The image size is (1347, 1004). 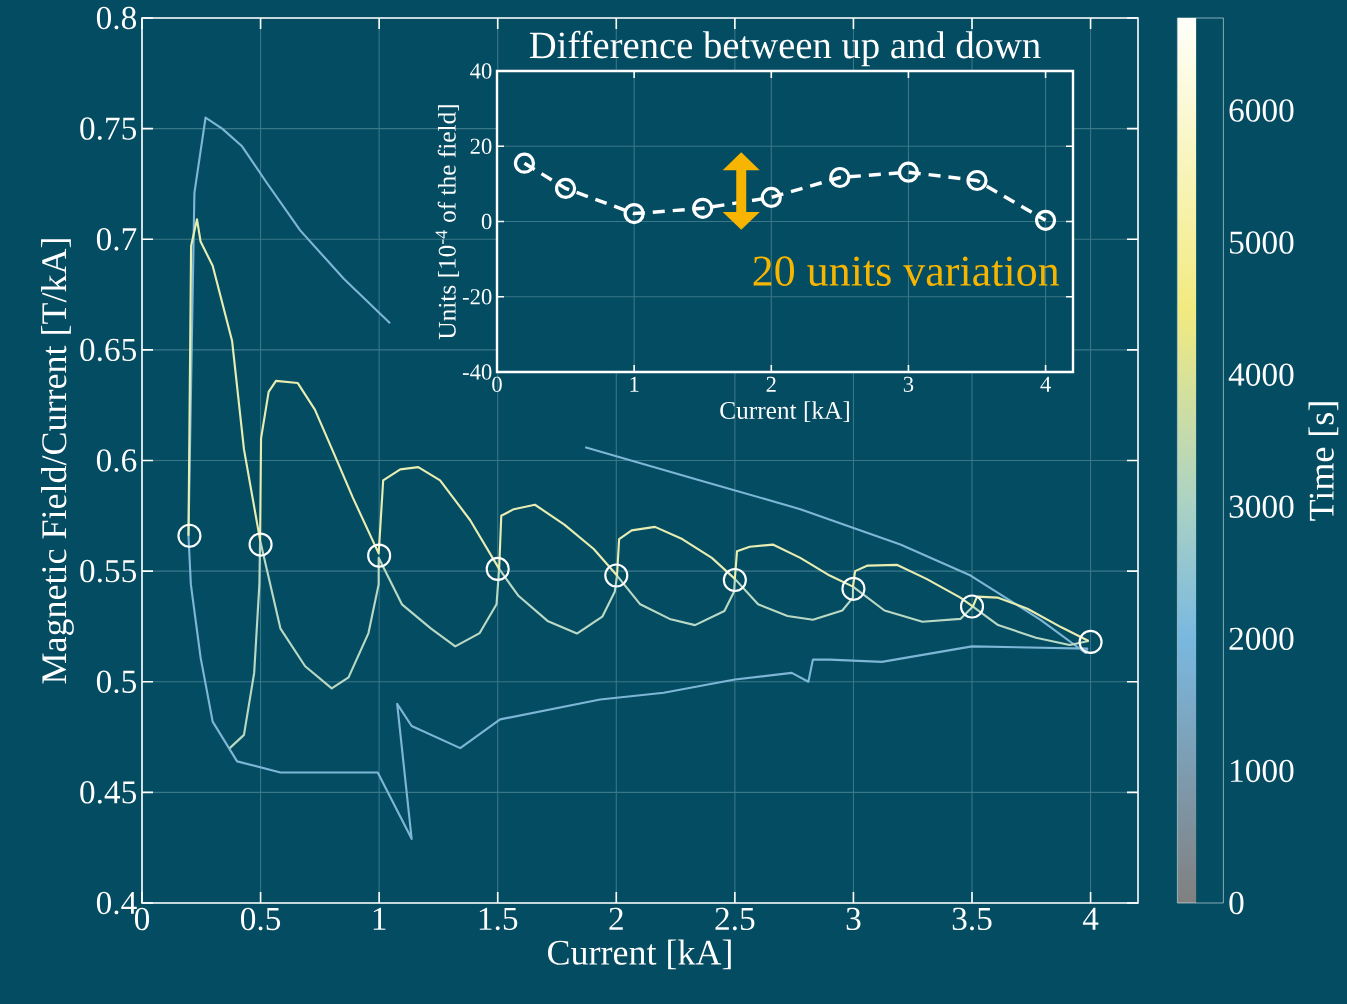 I want to click on color-bar-label: 3000, so click(x=1261, y=506).